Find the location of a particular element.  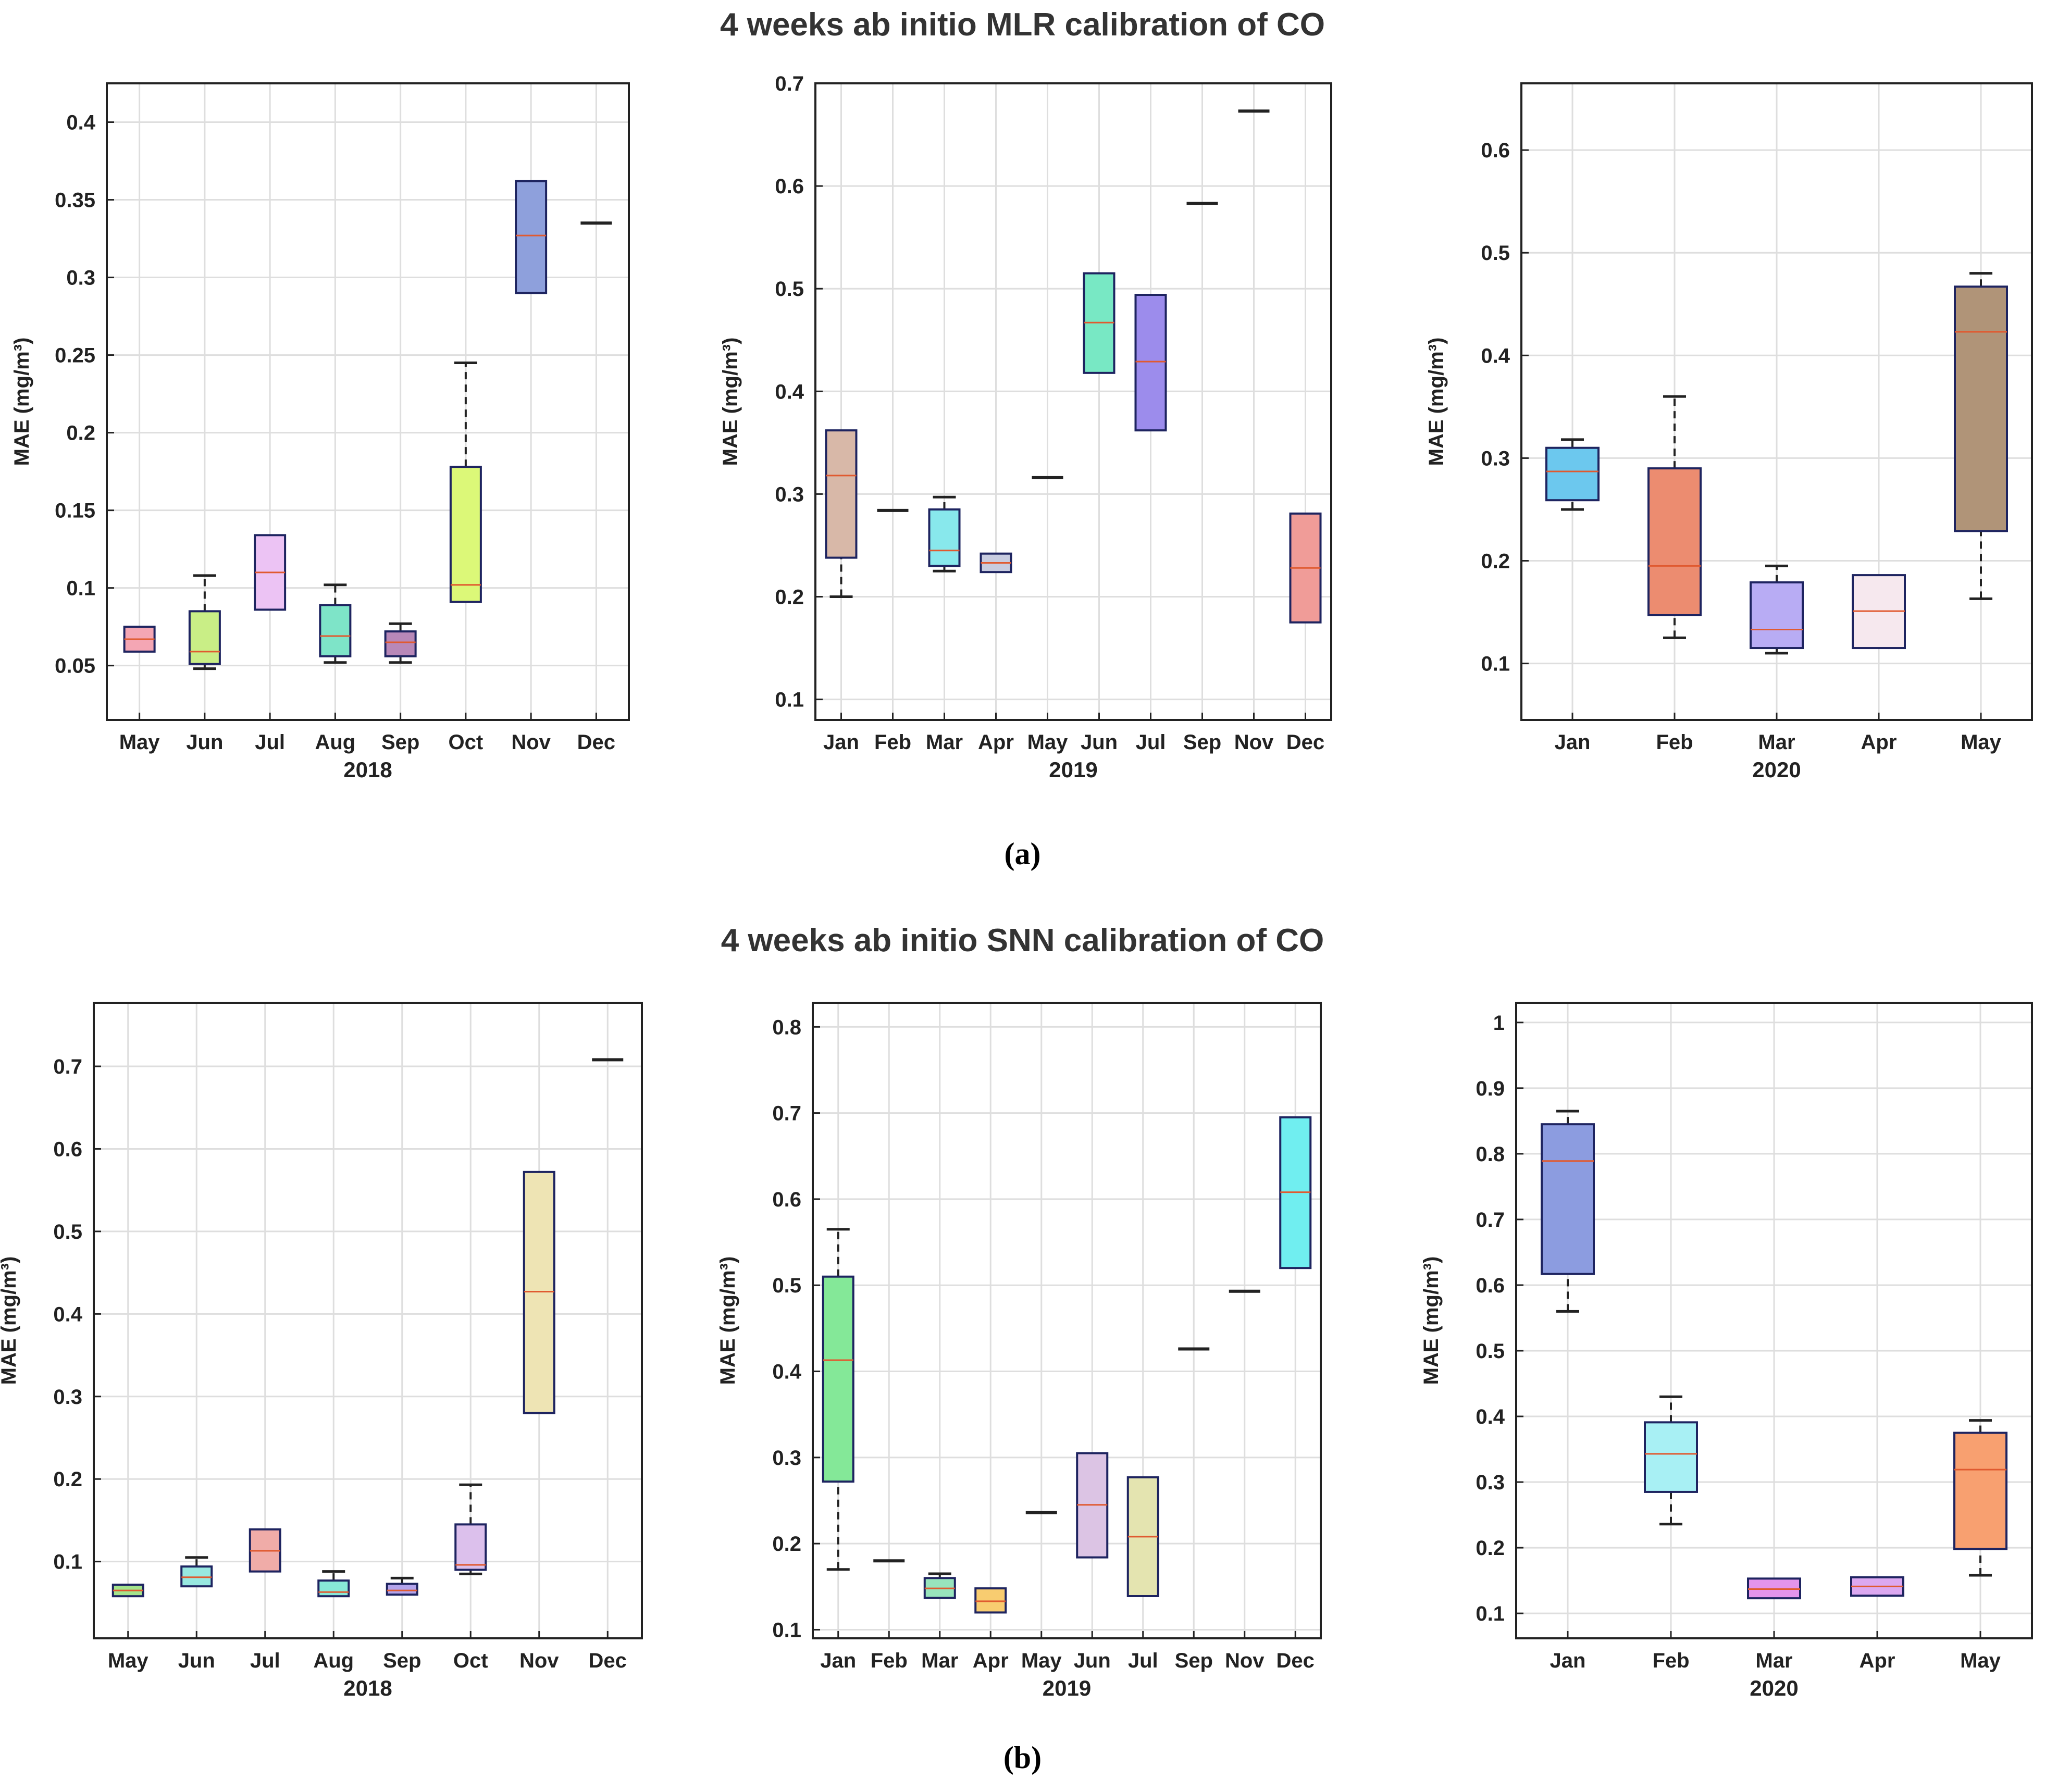

figure-title-a: 4 weeks ab initio MLR calibration of CO is located at coordinates (1022, 25).